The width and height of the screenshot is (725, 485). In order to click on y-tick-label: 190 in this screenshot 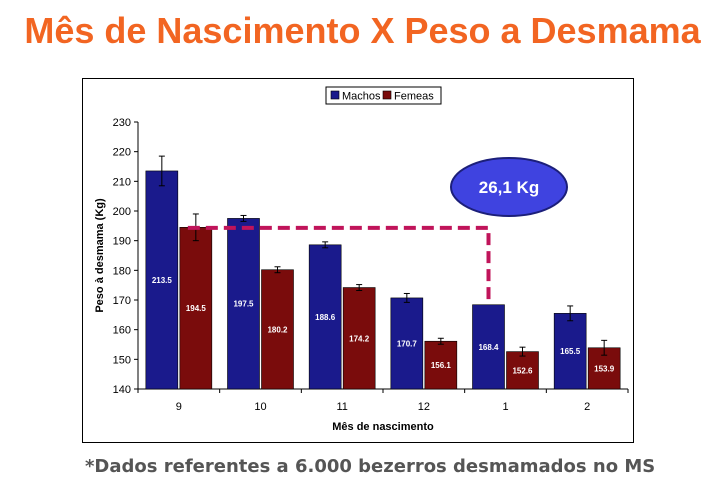, I will do `click(122, 242)`.